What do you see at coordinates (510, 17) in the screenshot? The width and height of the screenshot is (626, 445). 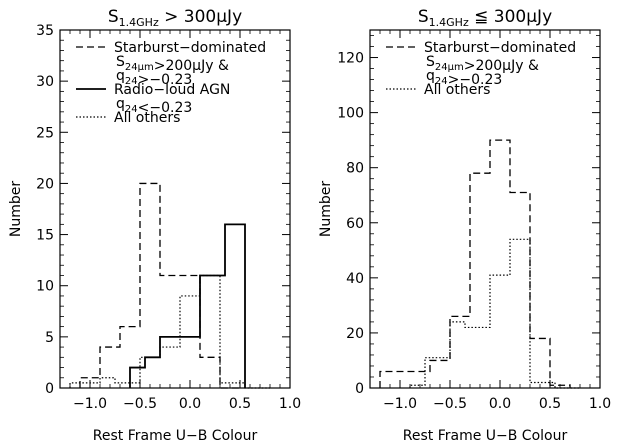 I see `panel-title-rest: ≦ 300μJy` at bounding box center [510, 17].